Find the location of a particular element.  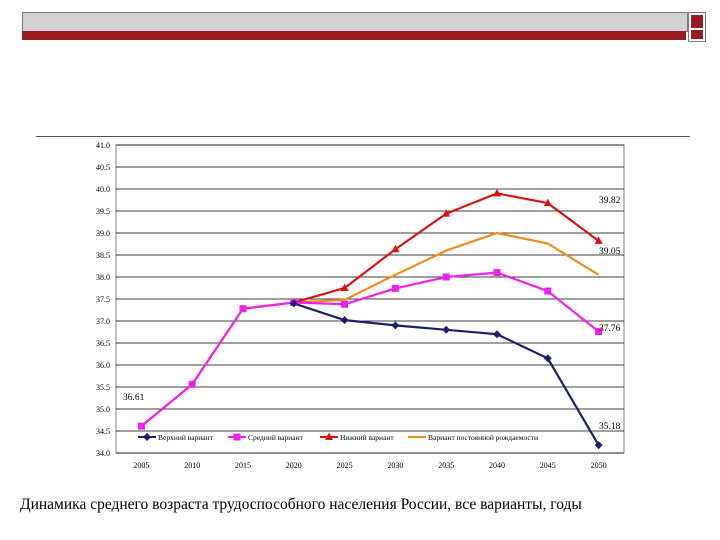

y-tick-label: 40.0 is located at coordinates (103, 189).